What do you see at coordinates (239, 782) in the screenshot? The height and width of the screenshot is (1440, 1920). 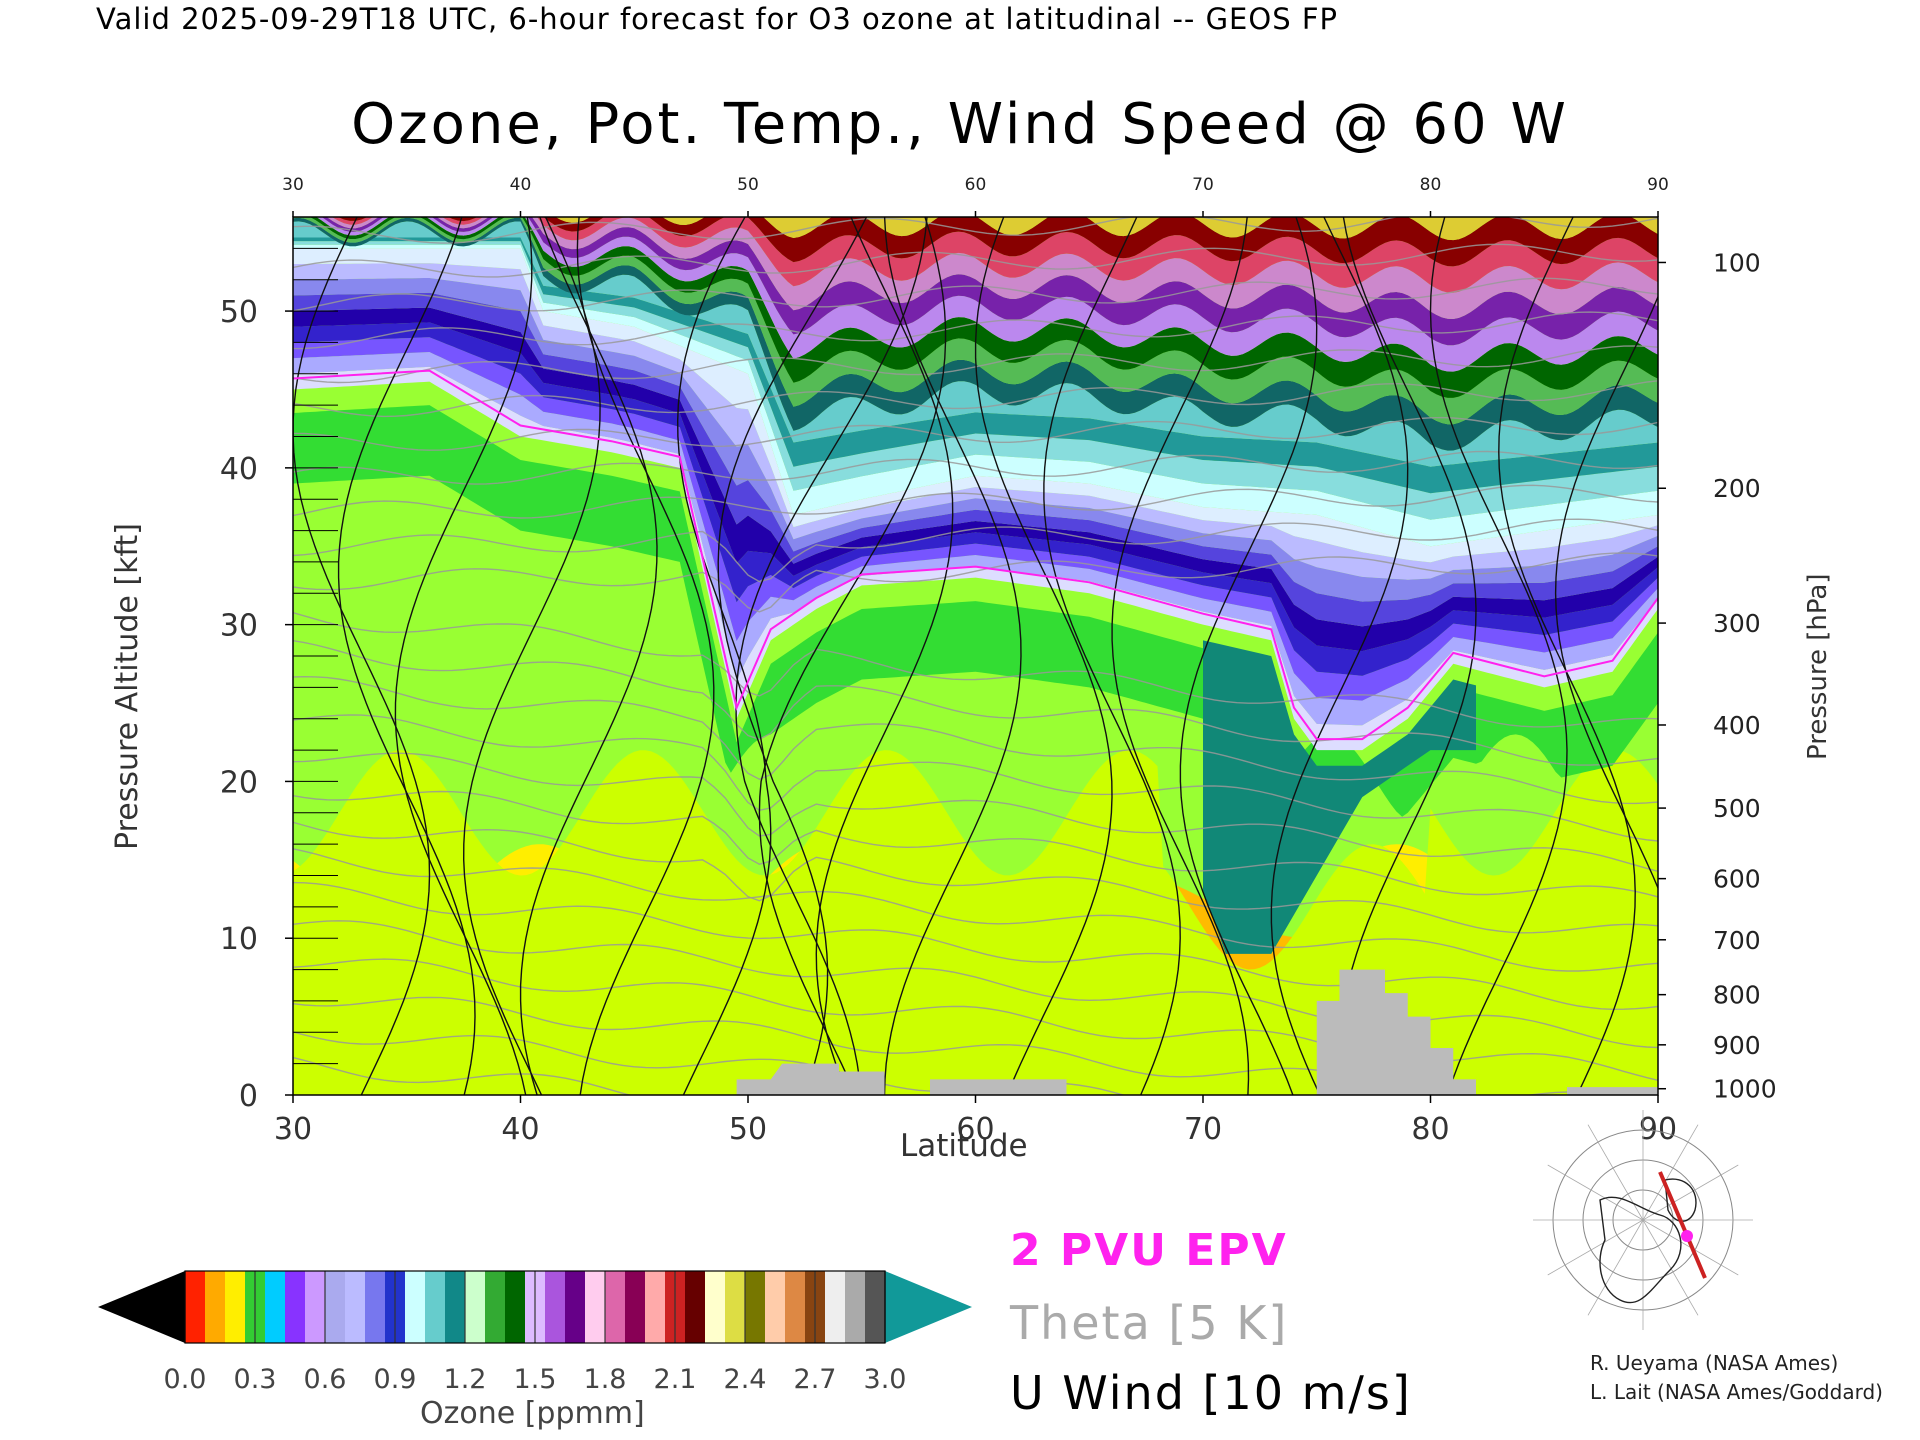 I see `y-tick-label: 20` at bounding box center [239, 782].